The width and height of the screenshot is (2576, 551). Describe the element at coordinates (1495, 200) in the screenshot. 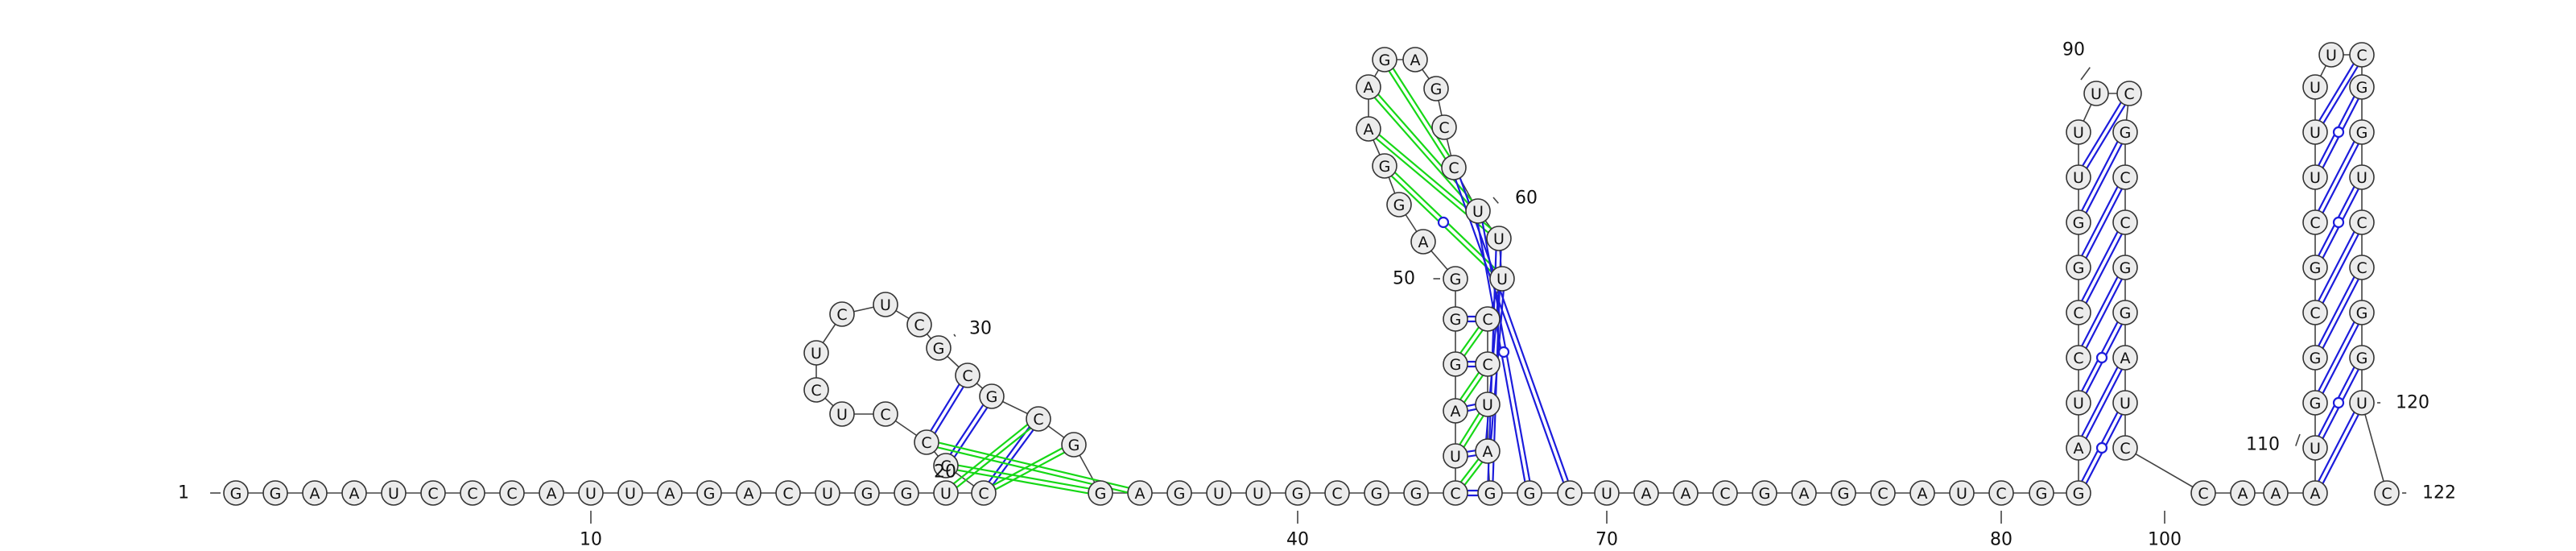

I see `position-label-leader` at that location.